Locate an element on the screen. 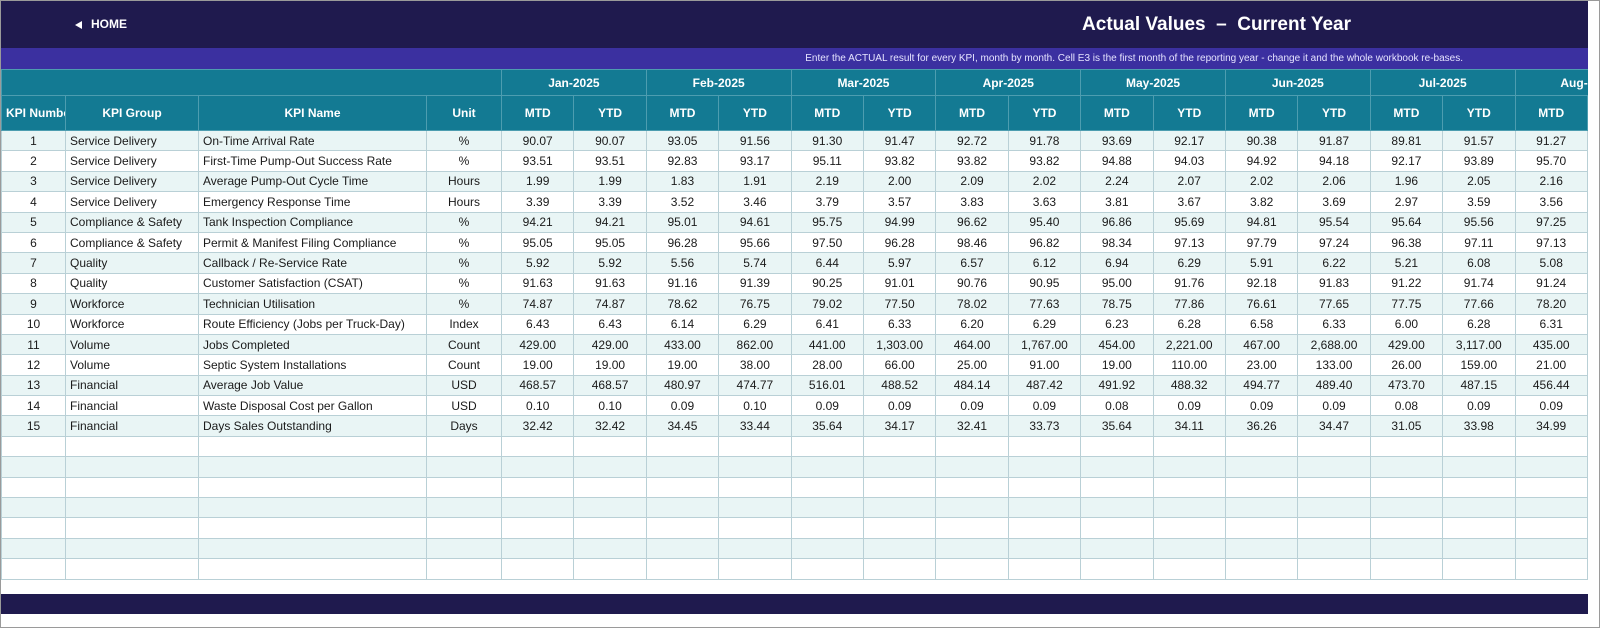  cell: 95.56 is located at coordinates (1479, 222).